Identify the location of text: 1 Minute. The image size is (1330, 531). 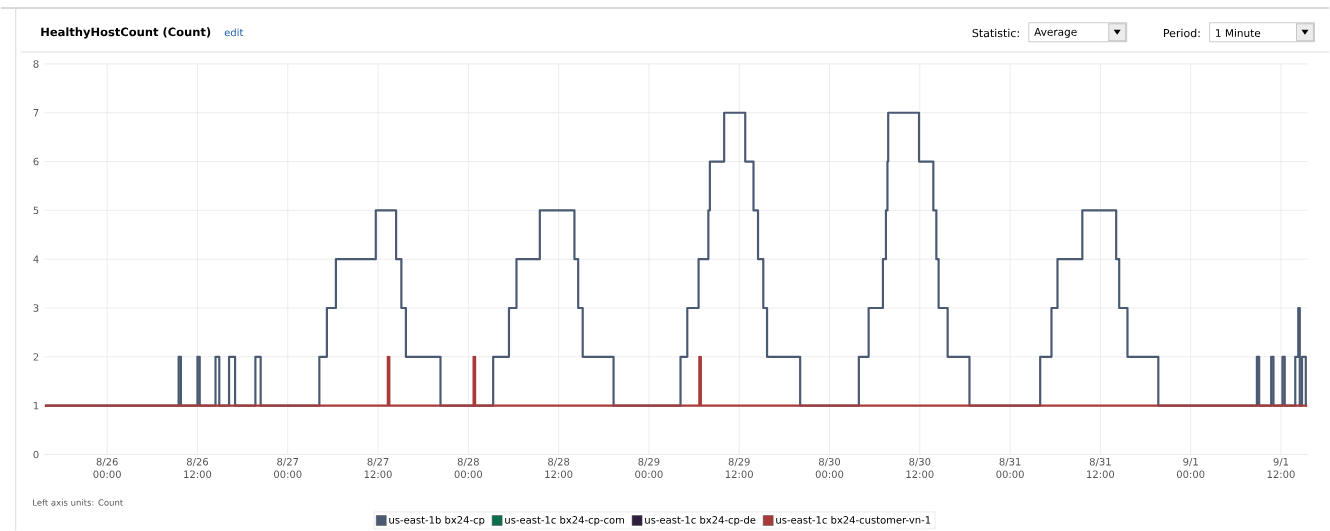
(1238, 33).